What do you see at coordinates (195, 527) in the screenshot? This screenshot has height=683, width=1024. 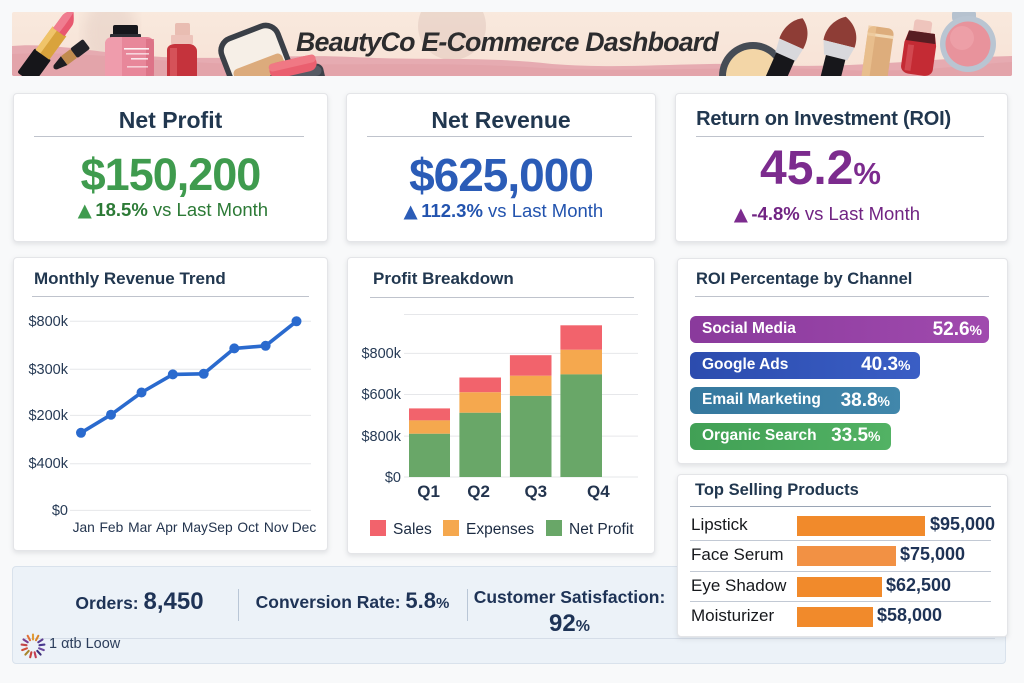 I see `svg-text: May` at bounding box center [195, 527].